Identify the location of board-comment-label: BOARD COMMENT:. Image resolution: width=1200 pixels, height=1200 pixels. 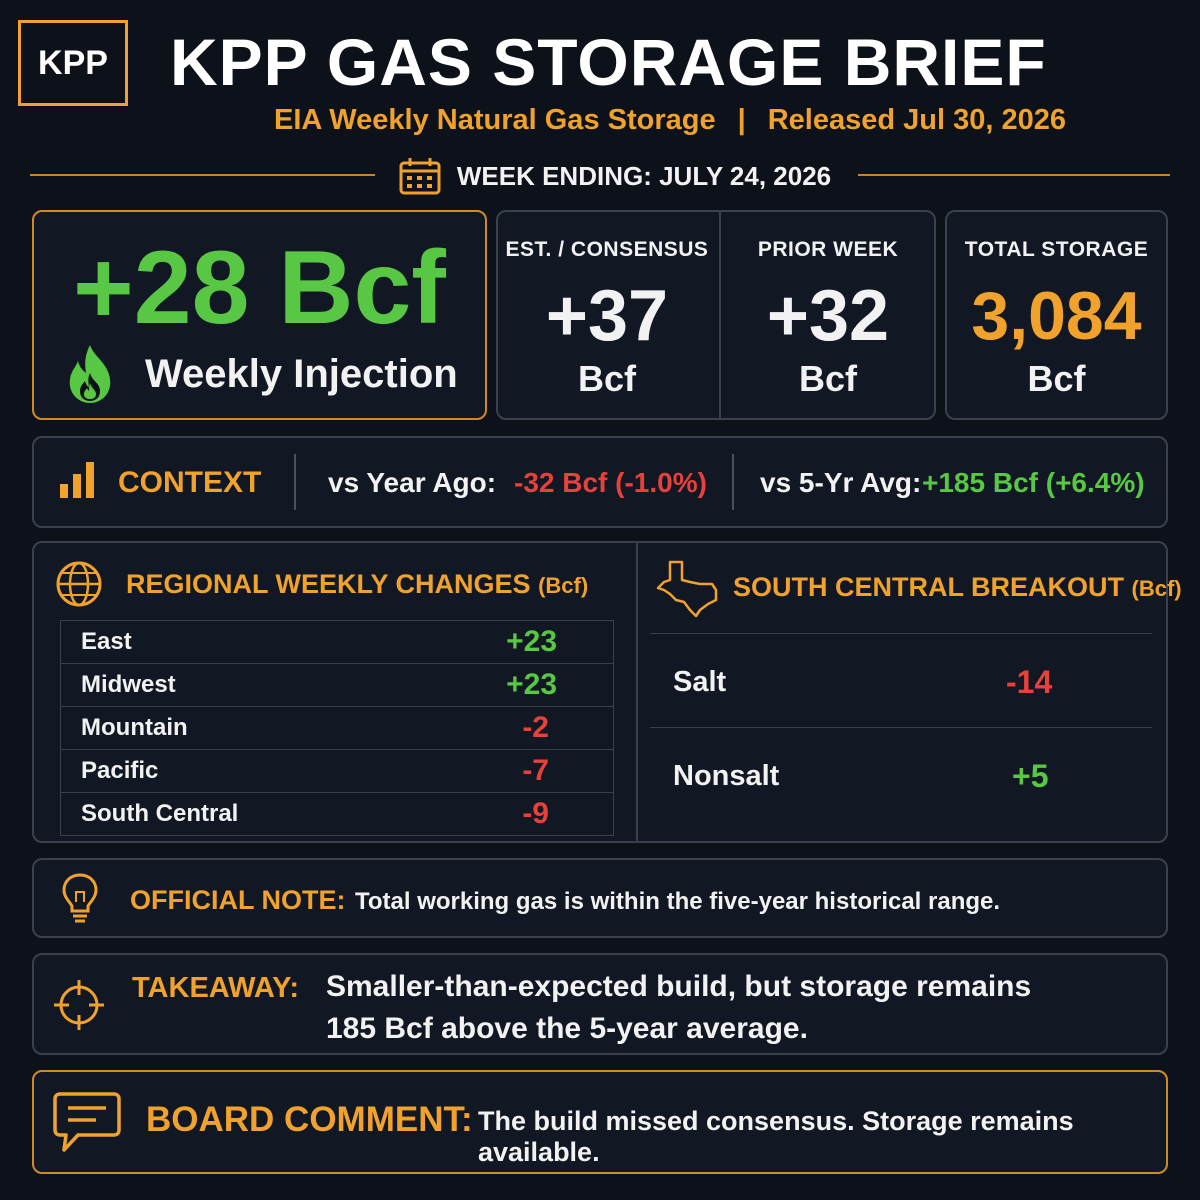
(309, 1119).